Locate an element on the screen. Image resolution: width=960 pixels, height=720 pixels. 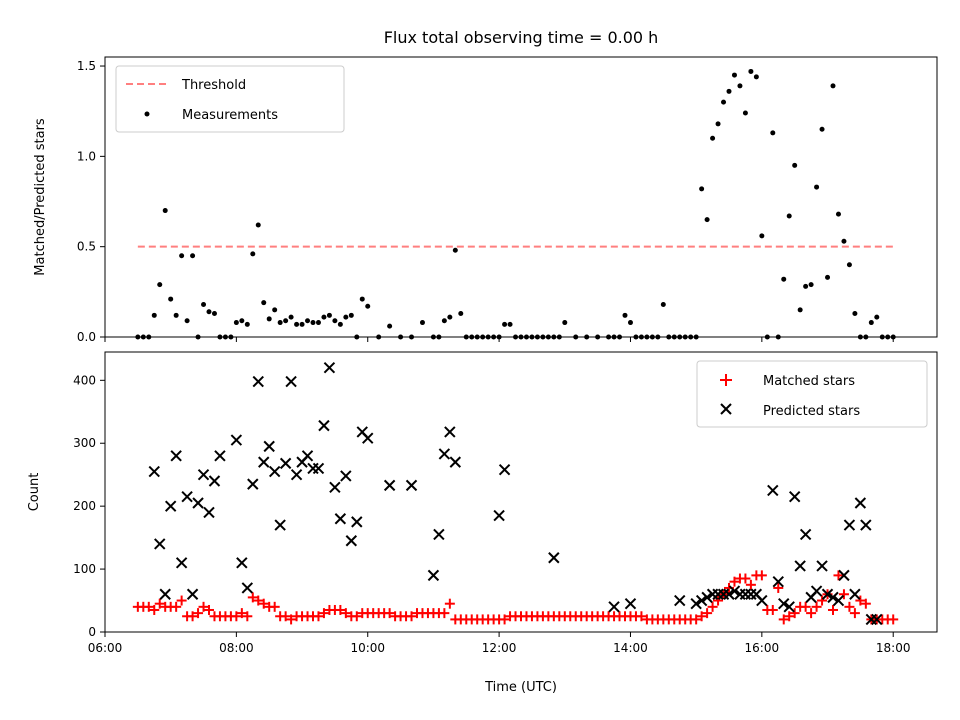
legend-matched-swatch is located at coordinates (726, 380).